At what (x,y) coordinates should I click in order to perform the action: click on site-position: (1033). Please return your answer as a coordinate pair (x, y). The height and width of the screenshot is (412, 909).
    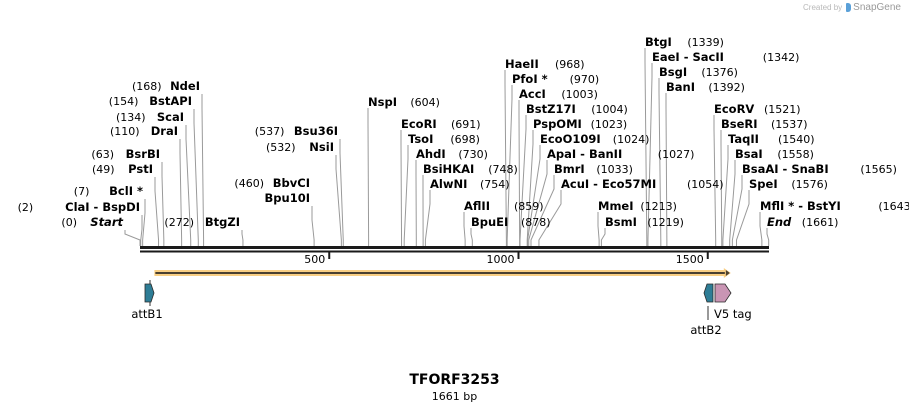
    Looking at the image, I should click on (614, 169).